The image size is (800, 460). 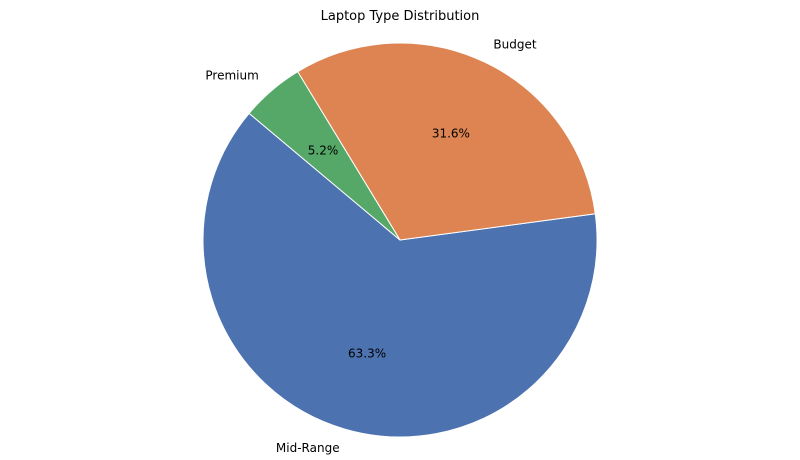 I want to click on slice-label-premium: Premium, so click(x=231, y=76).